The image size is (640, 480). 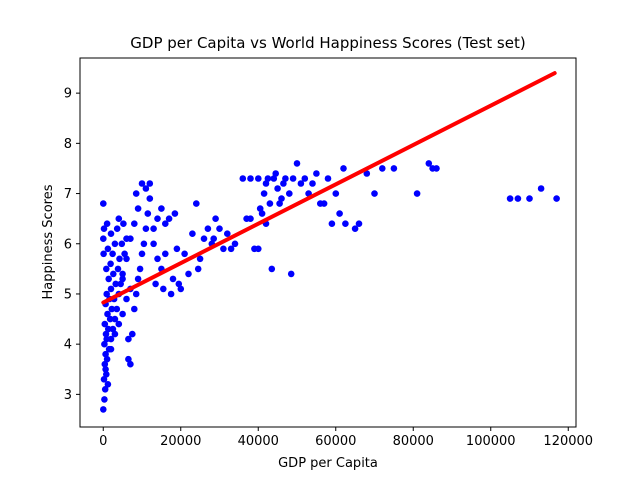 What do you see at coordinates (413, 441) in the screenshot?
I see `x-tick-label: 80000` at bounding box center [413, 441].